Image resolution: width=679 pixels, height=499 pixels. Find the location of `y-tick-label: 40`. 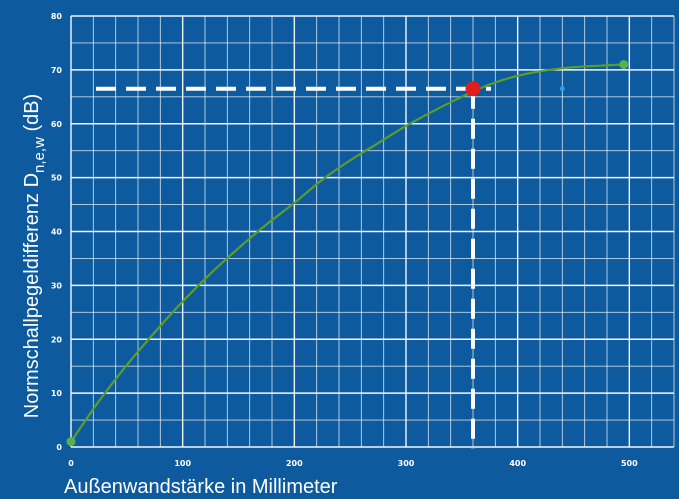

y-tick-label: 40 is located at coordinates (57, 232).